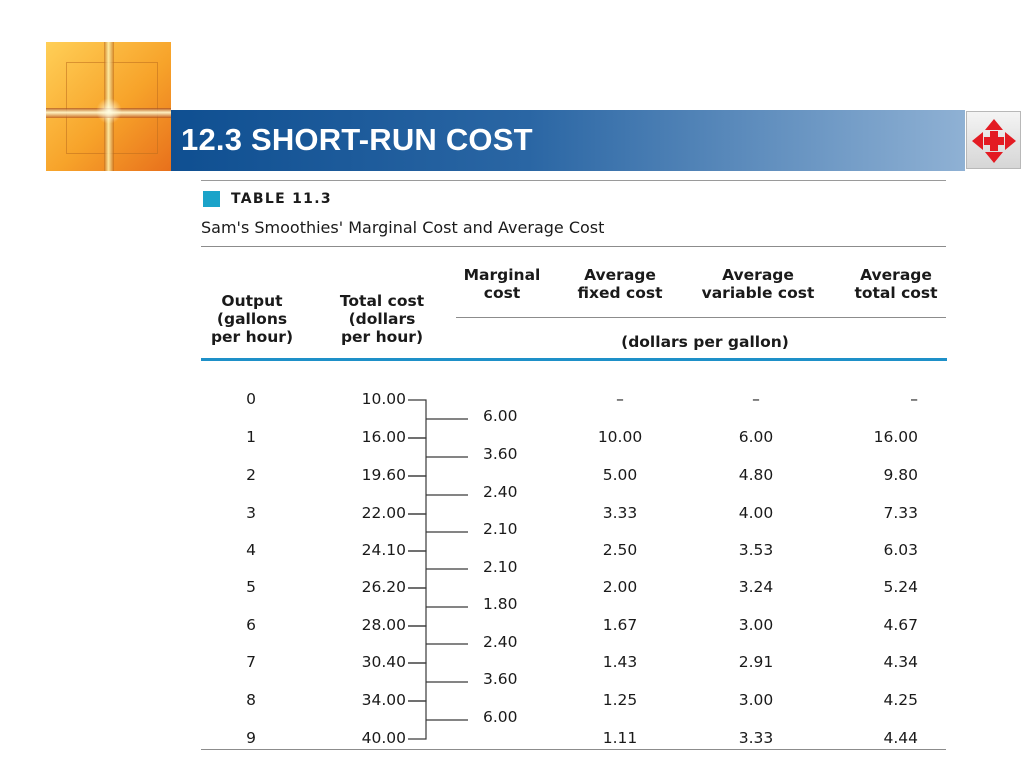 The height and width of the screenshot is (768, 1024). Describe the element at coordinates (900, 662) in the screenshot. I see `cell-average-total-cost: 4.34` at that location.